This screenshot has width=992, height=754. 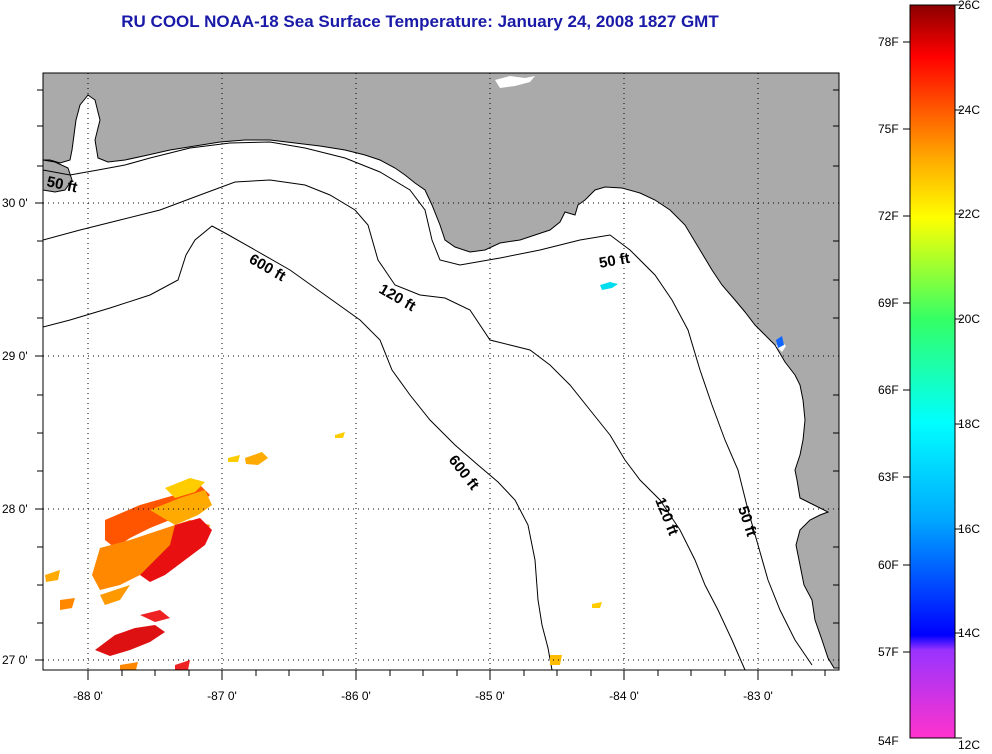 What do you see at coordinates (888, 216) in the screenshot?
I see `colorbar-f-label: 72F` at bounding box center [888, 216].